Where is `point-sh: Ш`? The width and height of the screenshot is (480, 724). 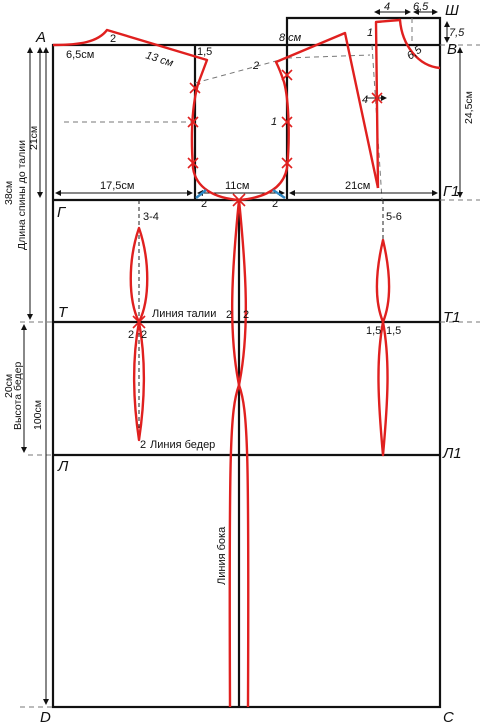 point-sh: Ш is located at coordinates (452, 10).